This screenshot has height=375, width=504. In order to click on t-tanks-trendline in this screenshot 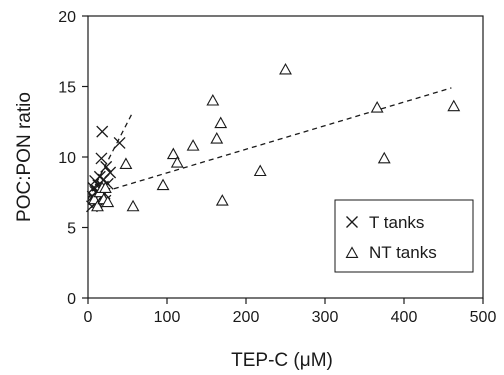, I will do `click(110, 157)`.